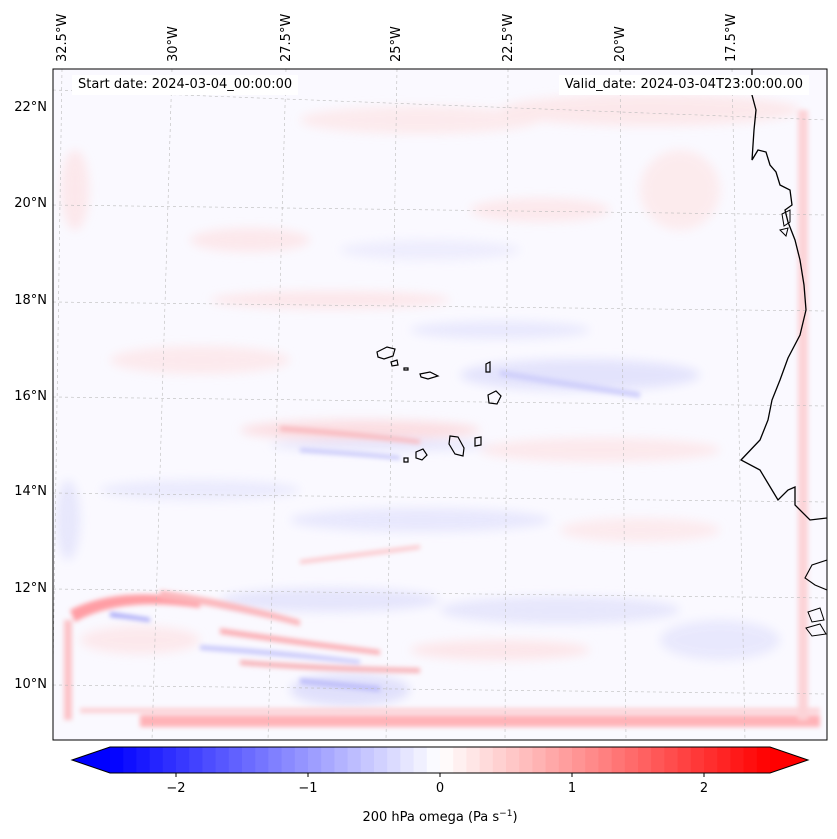 This screenshot has width=837, height=839. Describe the element at coordinates (173, 44) in the screenshot. I see `lon-label: 30°W` at that location.